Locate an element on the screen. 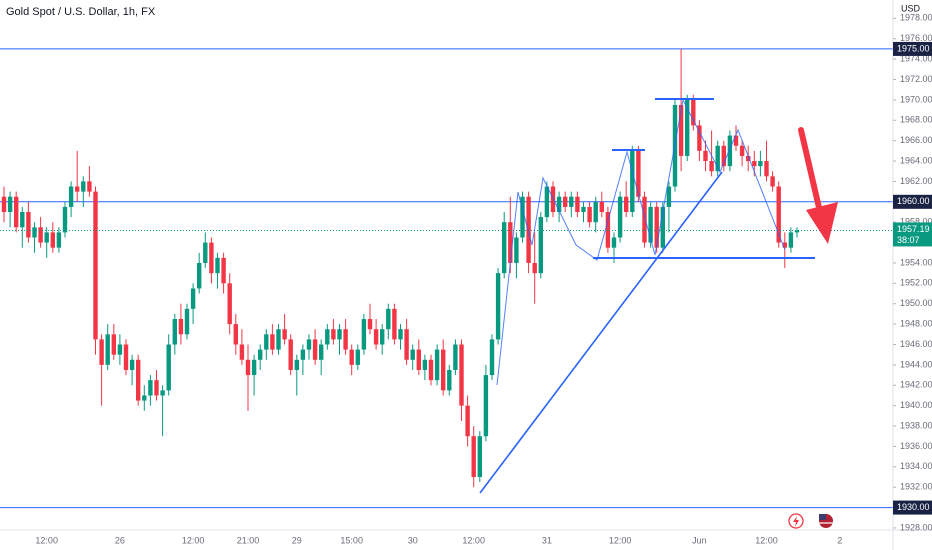 Image resolution: width=932 pixels, height=550 pixels. flag-canton is located at coordinates (822, 517).